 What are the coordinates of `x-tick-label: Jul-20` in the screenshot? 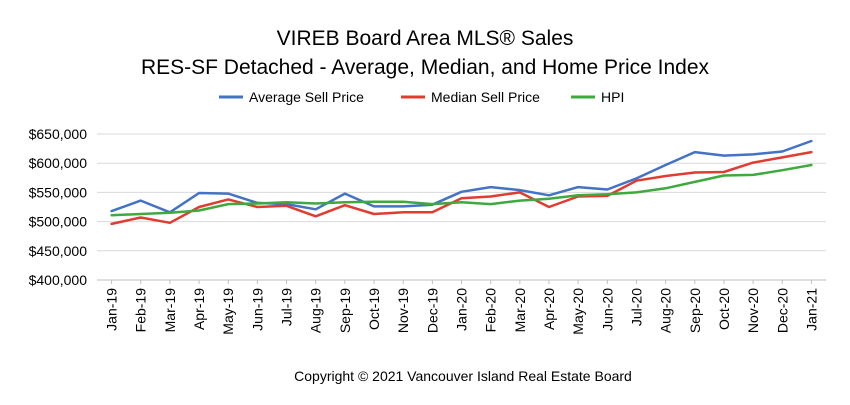 It's located at (636, 307).